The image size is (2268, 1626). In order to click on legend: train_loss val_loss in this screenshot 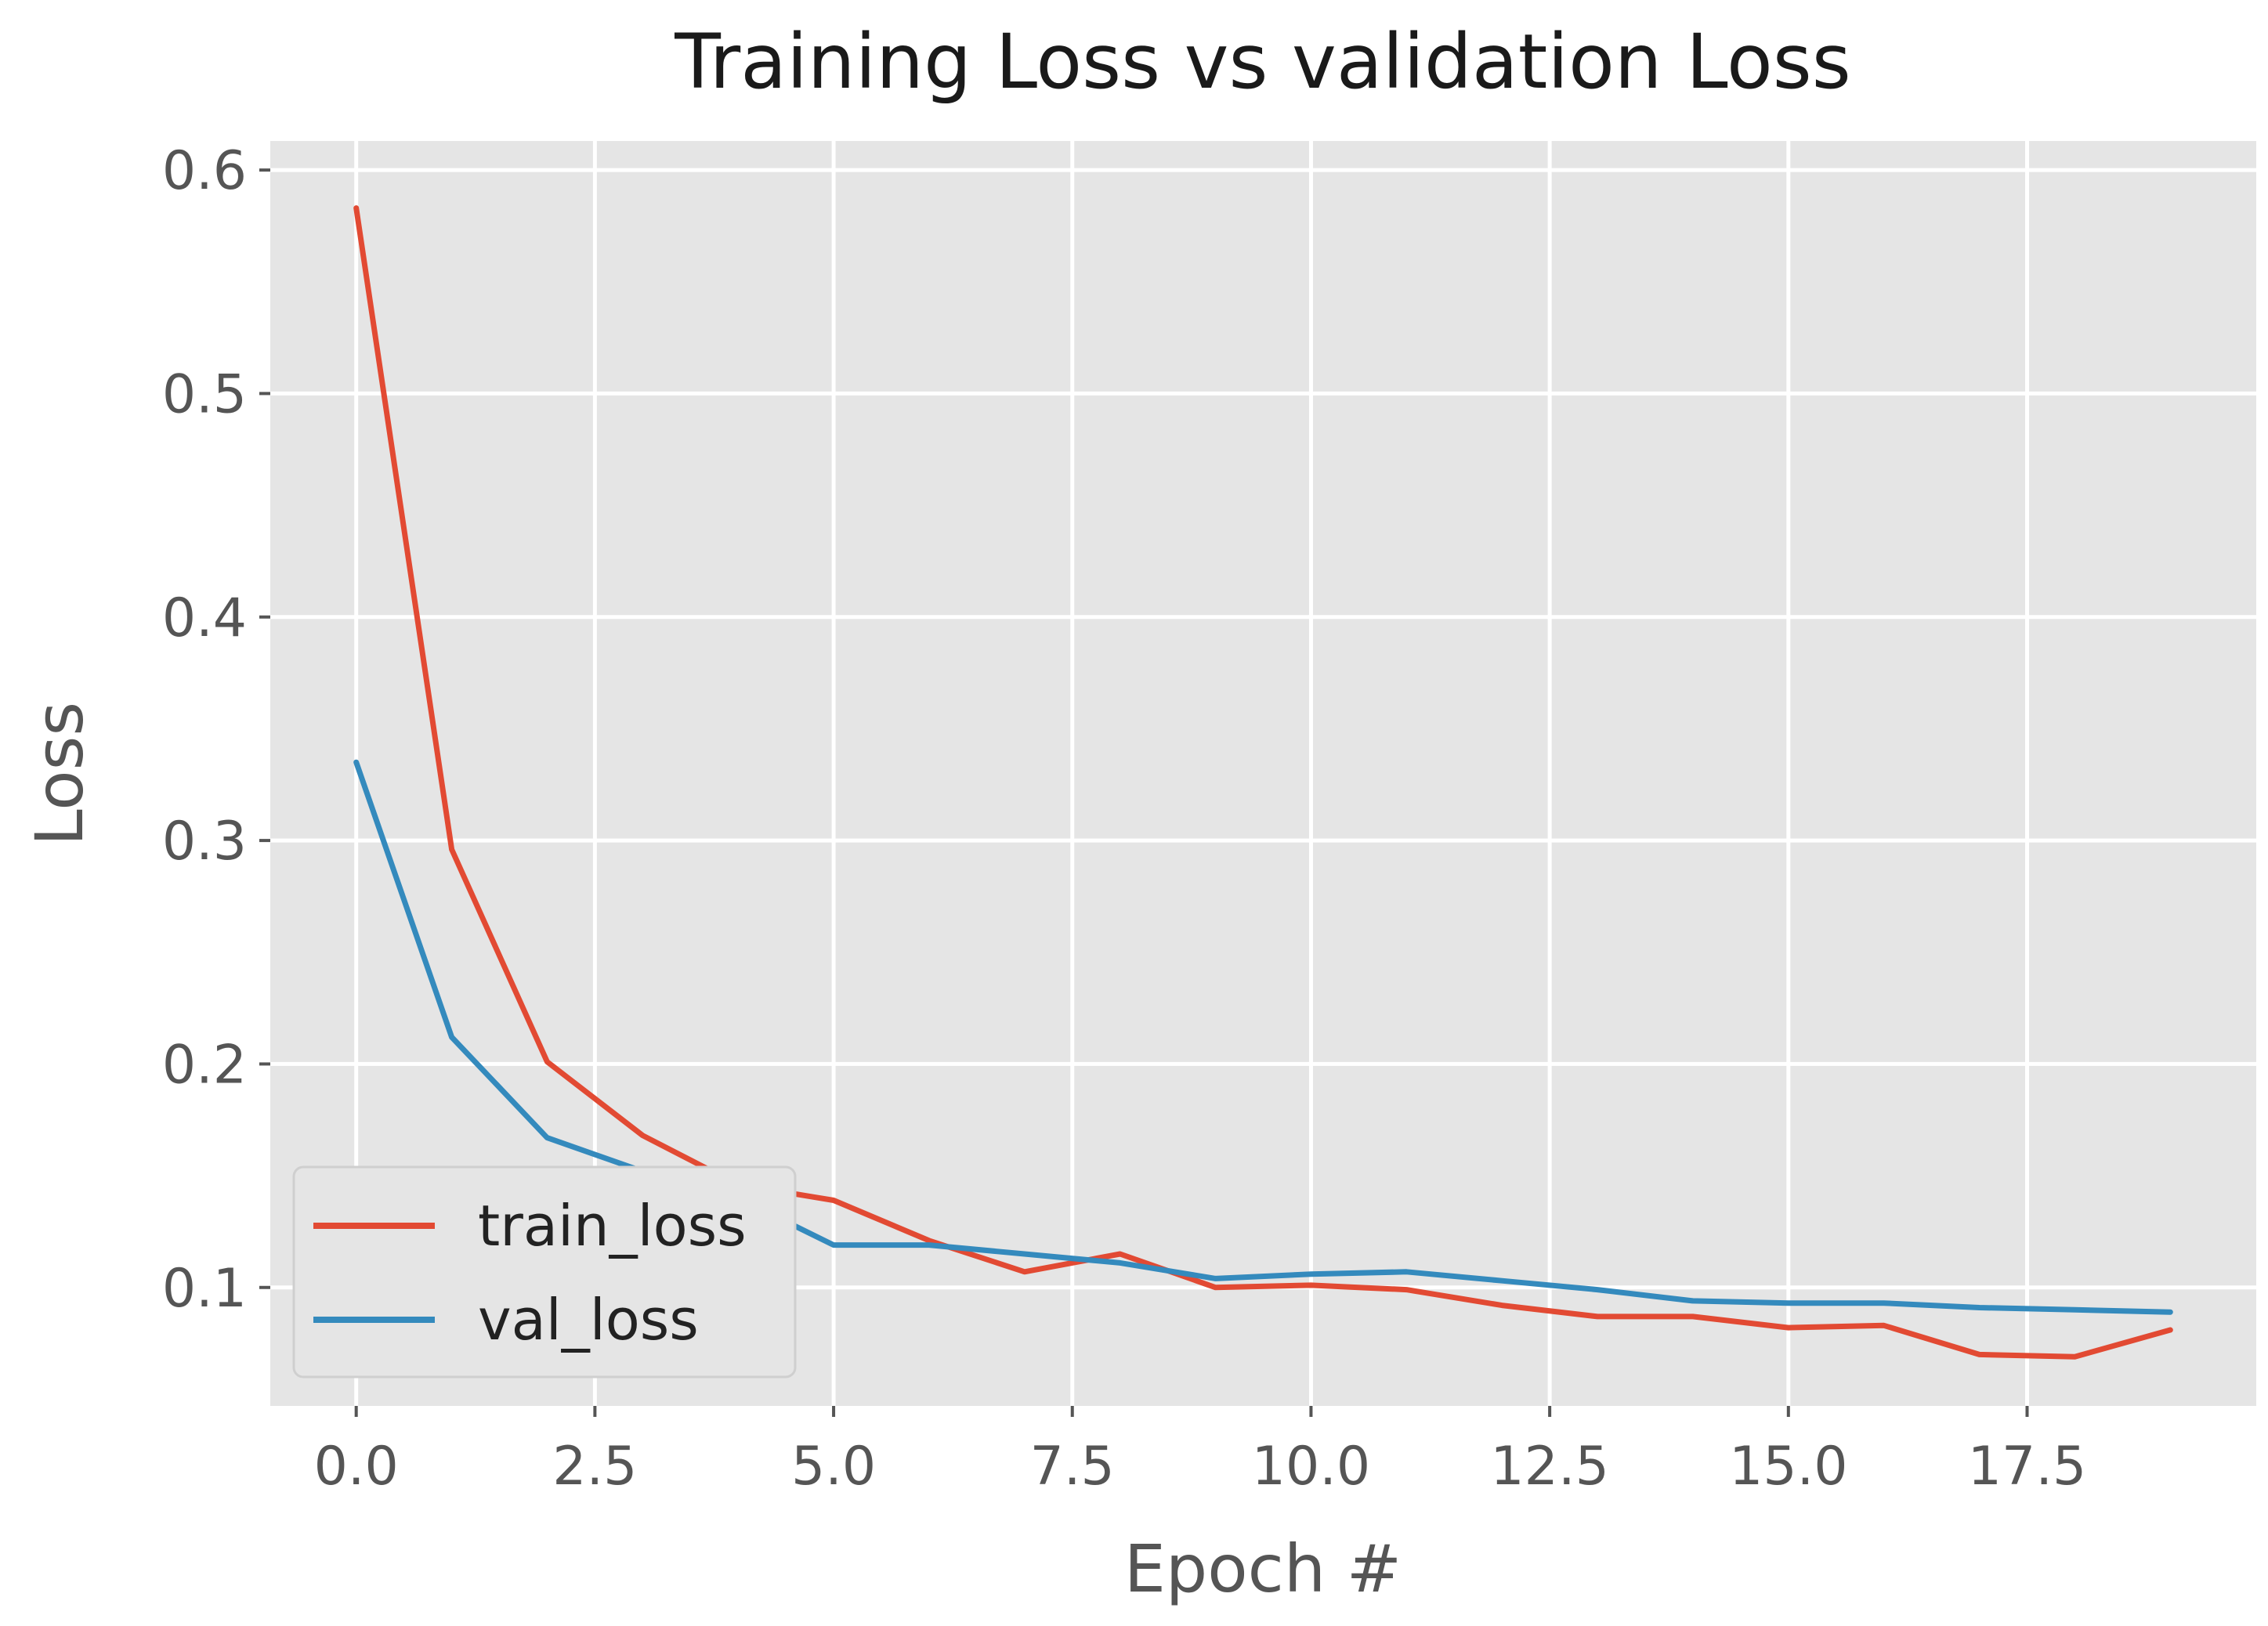, I will do `click(544, 1272)`.